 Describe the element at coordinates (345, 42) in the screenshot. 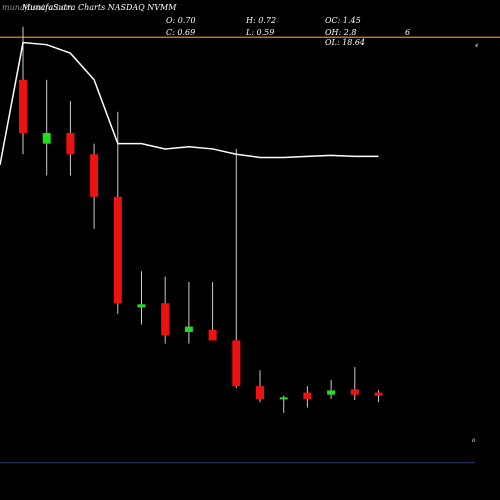

I see `ol-readout: OL: 18.64` at that location.